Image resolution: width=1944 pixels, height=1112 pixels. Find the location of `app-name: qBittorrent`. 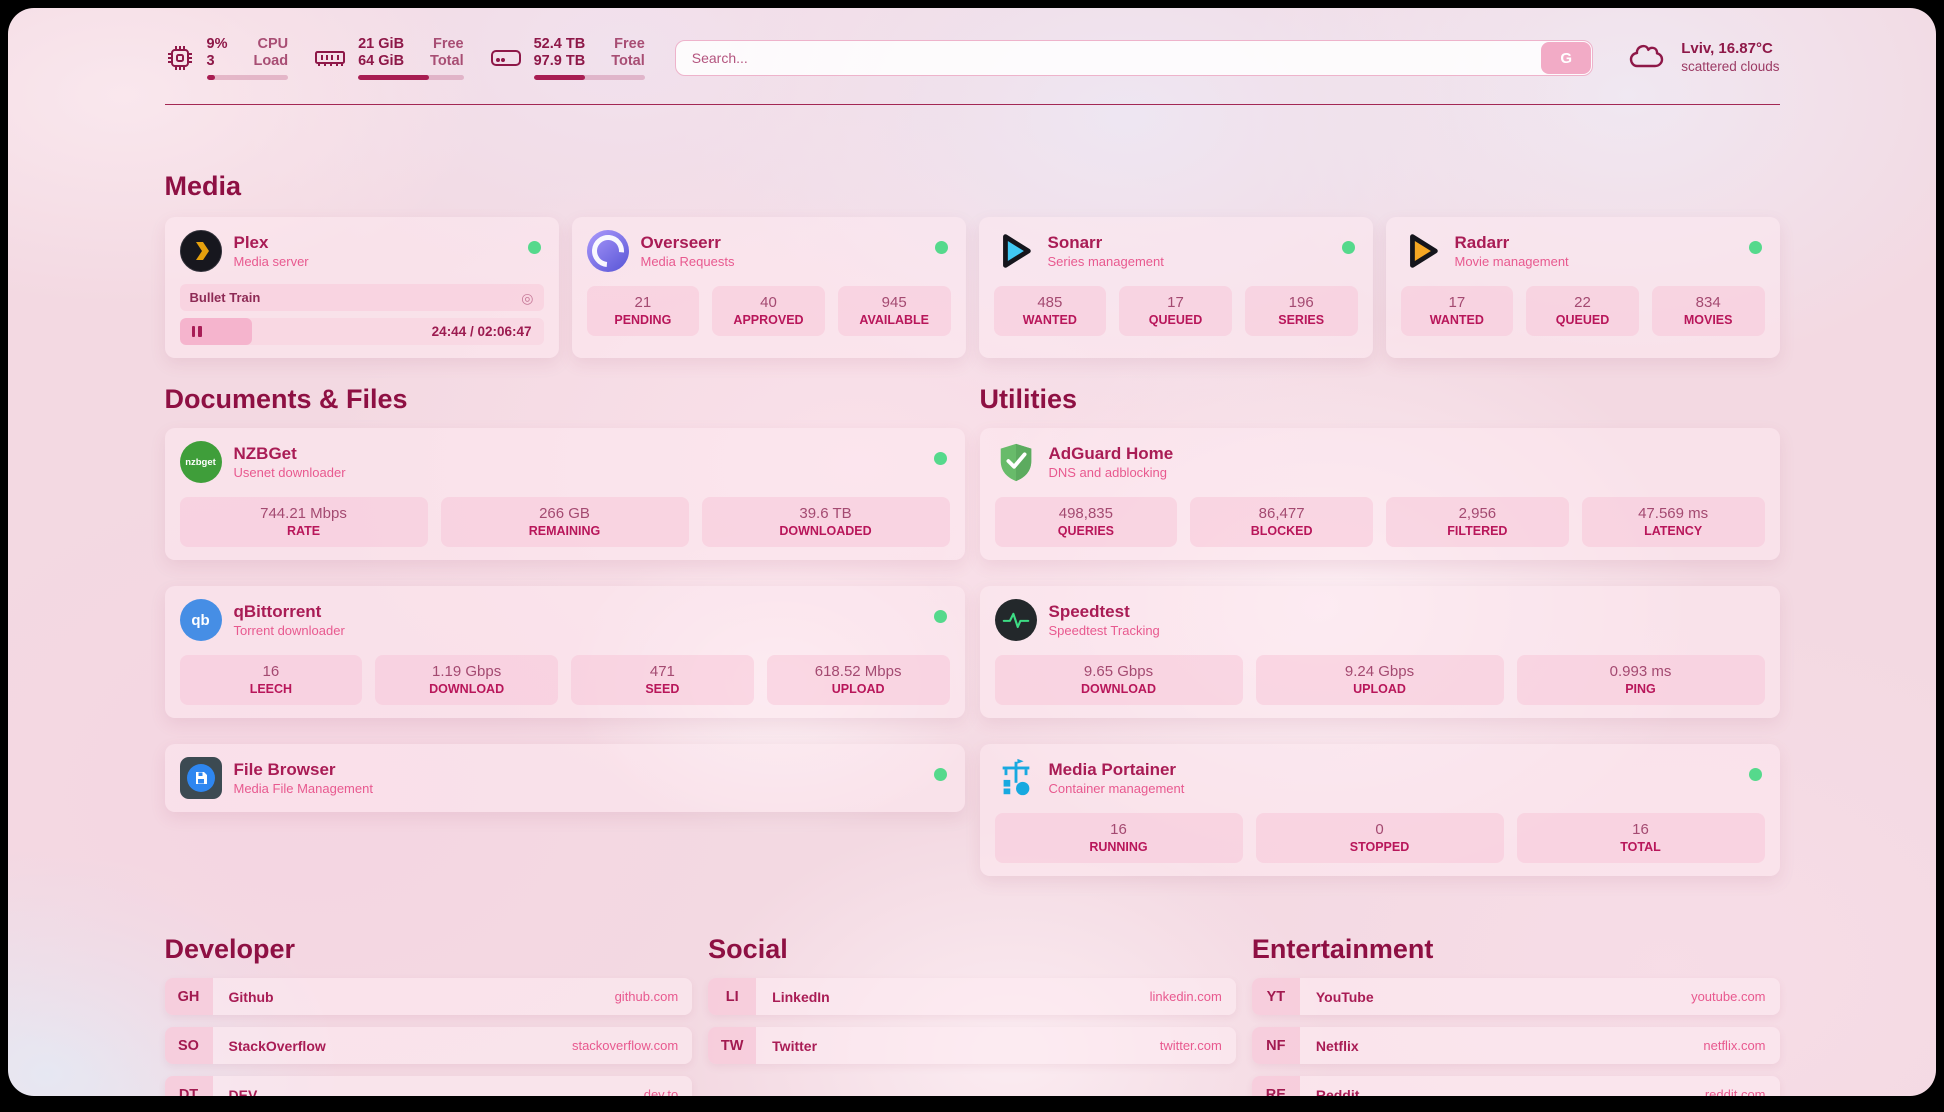

app-name: qBittorrent is located at coordinates (277, 611).